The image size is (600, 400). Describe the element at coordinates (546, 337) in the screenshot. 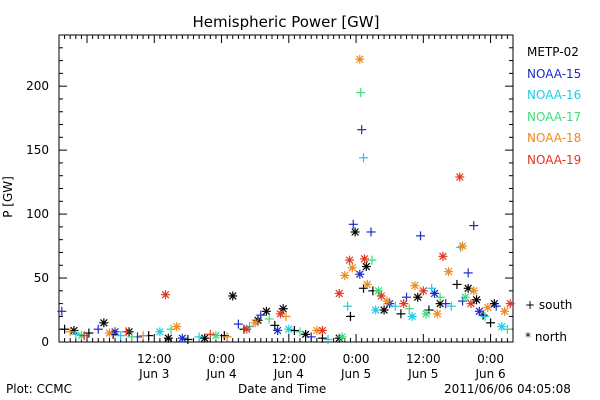

I see `legend-north: * north` at that location.